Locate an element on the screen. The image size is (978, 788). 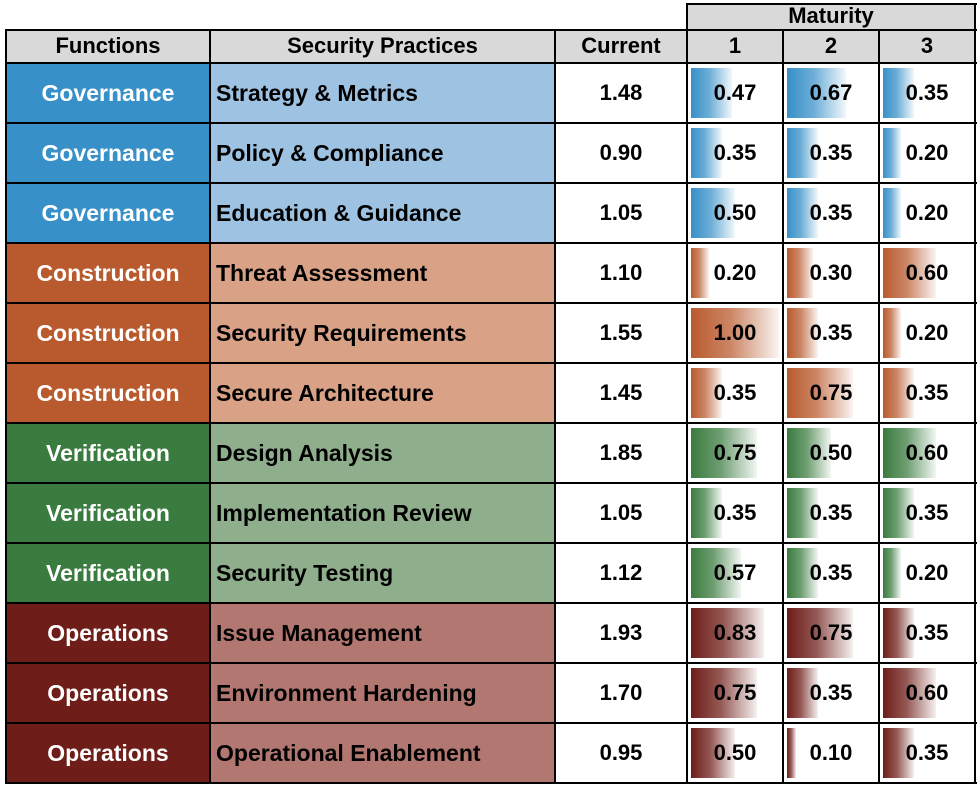
maturity-group-header: Maturity is located at coordinates (831, 16).